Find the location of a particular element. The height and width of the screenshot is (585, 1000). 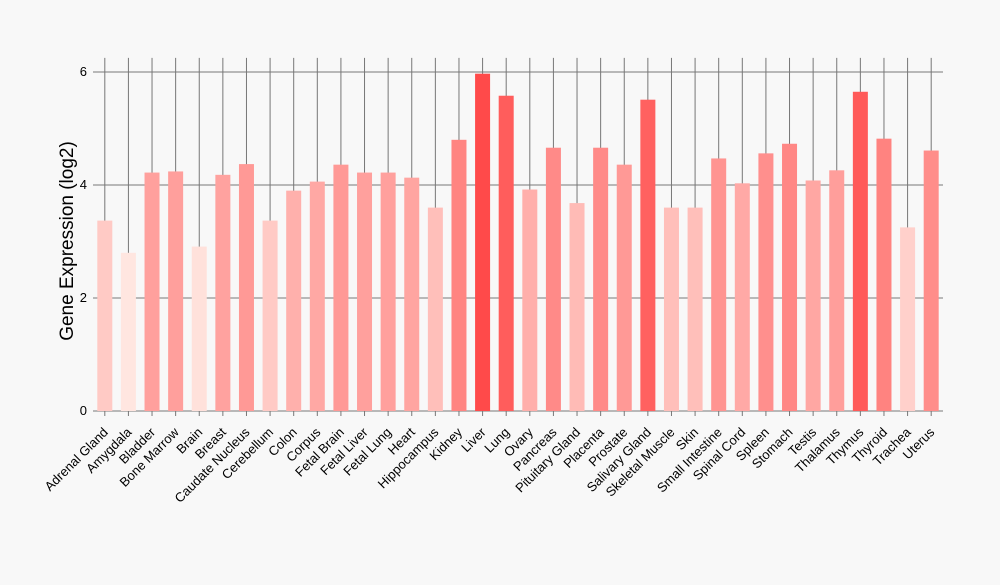

bar-lung is located at coordinates (506, 253).